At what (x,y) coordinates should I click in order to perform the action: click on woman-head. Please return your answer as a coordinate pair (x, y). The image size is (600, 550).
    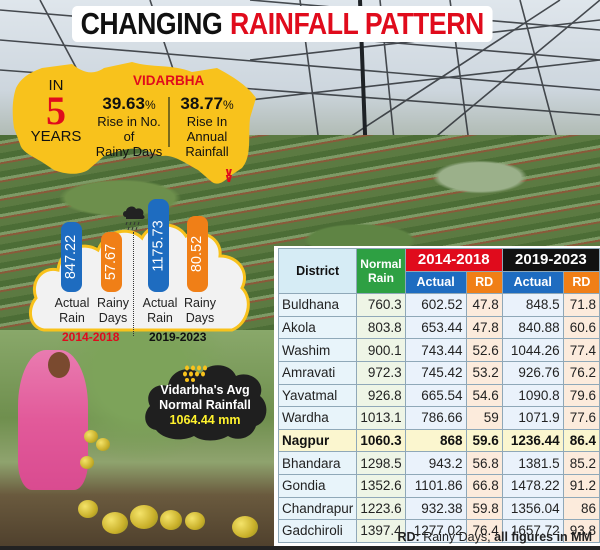
    Looking at the image, I should click on (59, 365).